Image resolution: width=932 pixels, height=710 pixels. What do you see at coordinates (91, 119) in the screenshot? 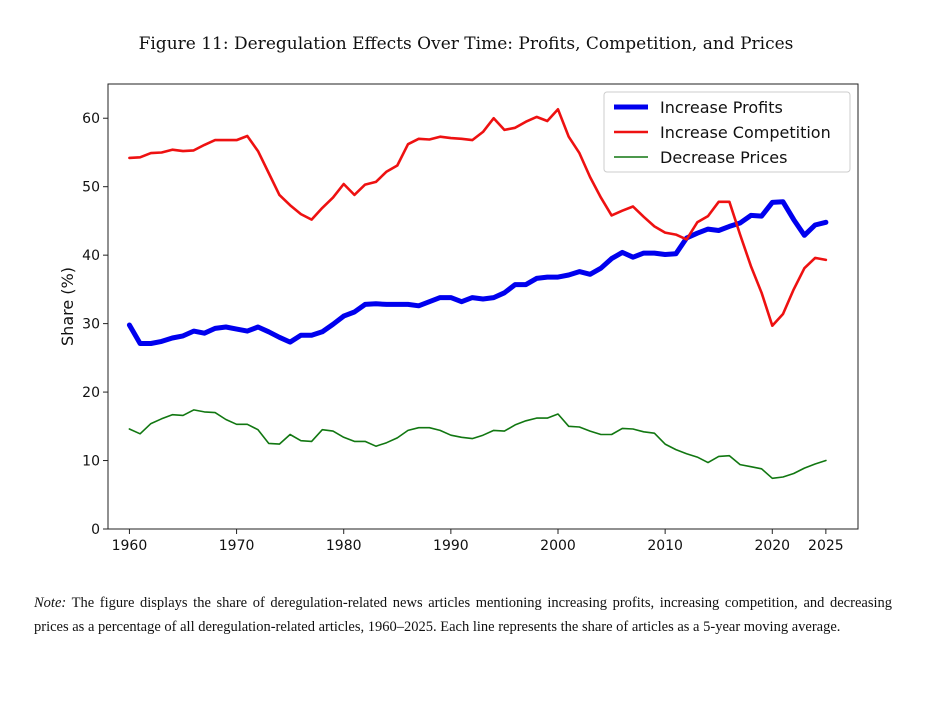
I see `y-tick-label: 60` at bounding box center [91, 119].